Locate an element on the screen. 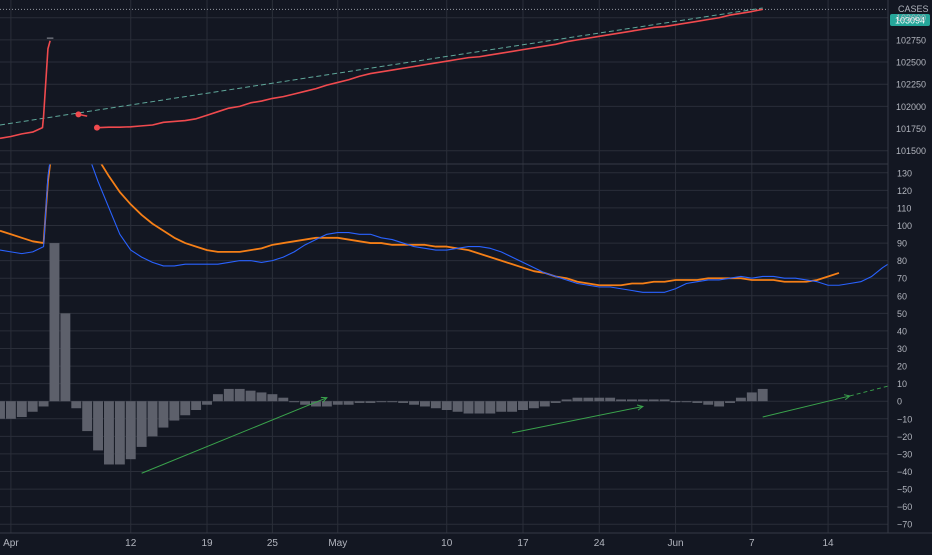 The image size is (932, 555). price-series-line is located at coordinates (25, 90).